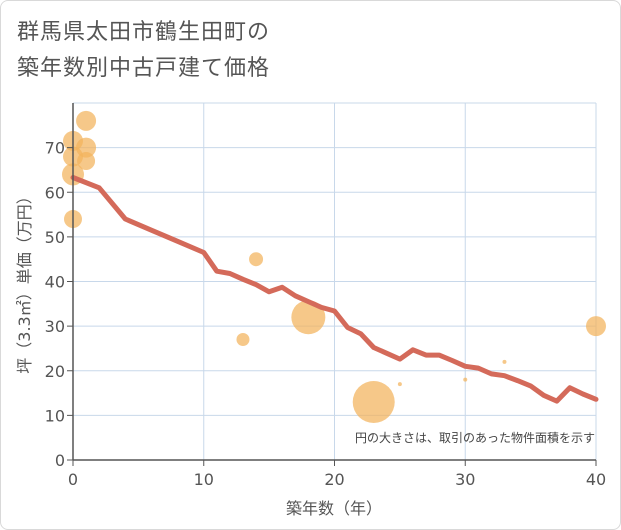  I want to click on x-tick-label: 0, so click(73, 479).